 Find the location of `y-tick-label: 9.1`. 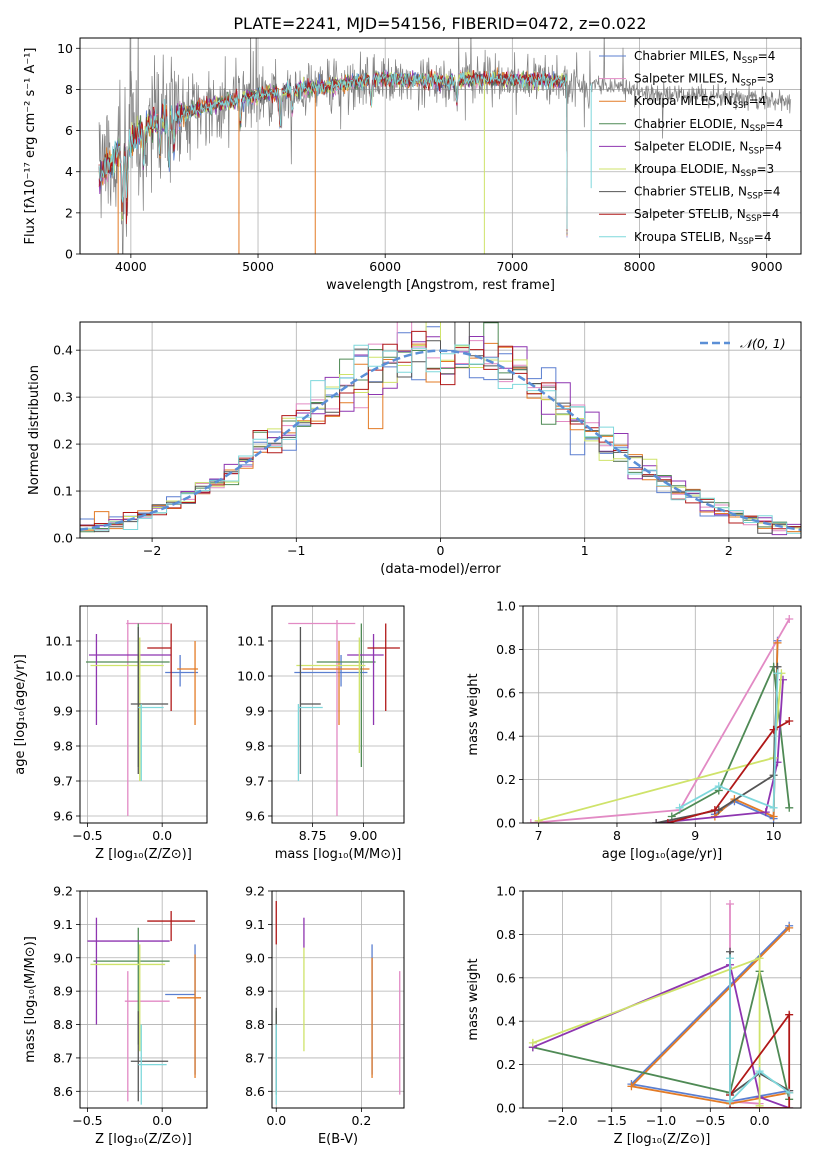

y-tick-label: 9.1 is located at coordinates (255, 924).